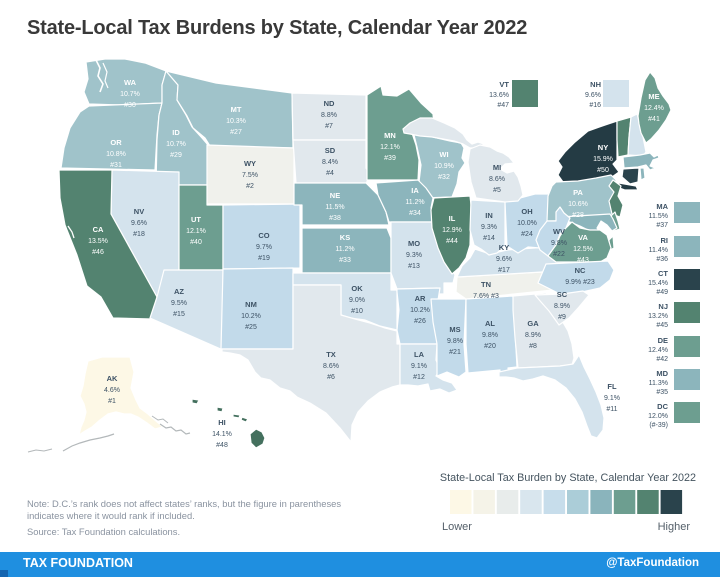 This screenshot has height=577, width=720. What do you see at coordinates (580, 282) in the screenshot?
I see `svg-text: 9.9% #23` at bounding box center [580, 282].